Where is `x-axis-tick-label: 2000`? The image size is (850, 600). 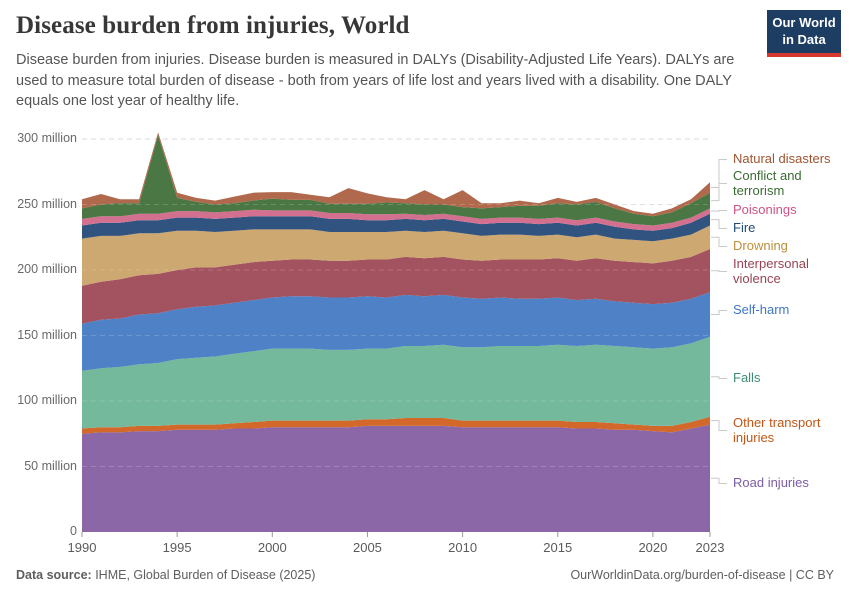
x-axis-tick-label: 2000 is located at coordinates (272, 547).